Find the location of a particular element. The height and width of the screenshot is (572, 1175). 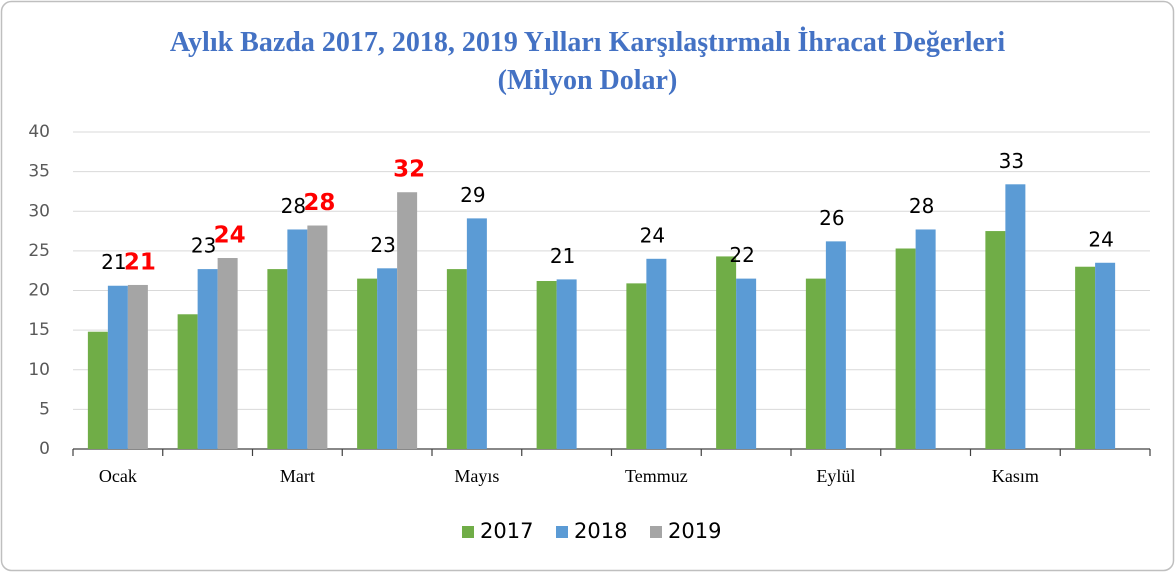

x-tick-label: Ocak is located at coordinates (118, 476).